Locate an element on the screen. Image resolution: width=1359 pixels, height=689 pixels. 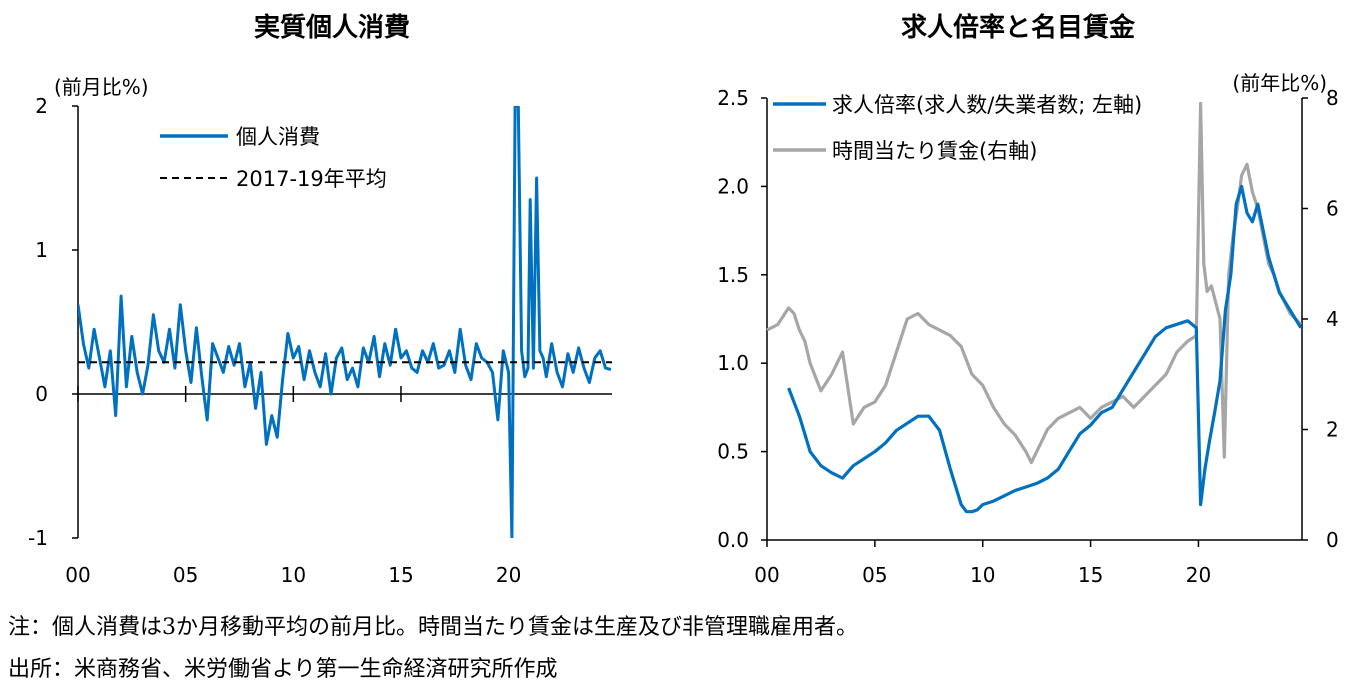
right-left-y-tick-label: 2.0 is located at coordinates (733, 186).